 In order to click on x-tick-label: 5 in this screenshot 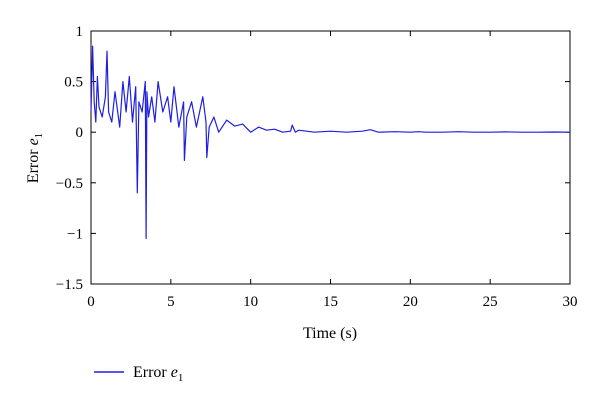, I will do `click(171, 302)`.